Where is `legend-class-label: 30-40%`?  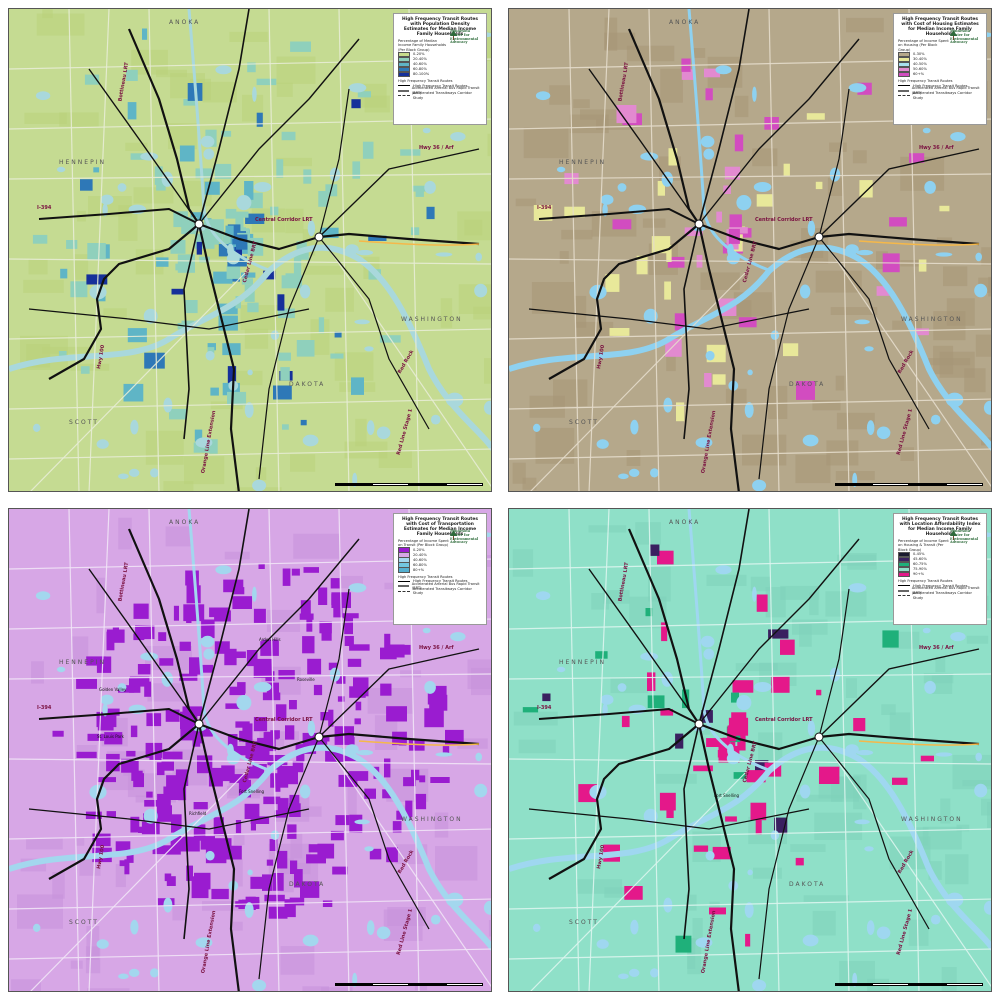
legend-class-label: 30-40% is located at coordinates (920, 59).